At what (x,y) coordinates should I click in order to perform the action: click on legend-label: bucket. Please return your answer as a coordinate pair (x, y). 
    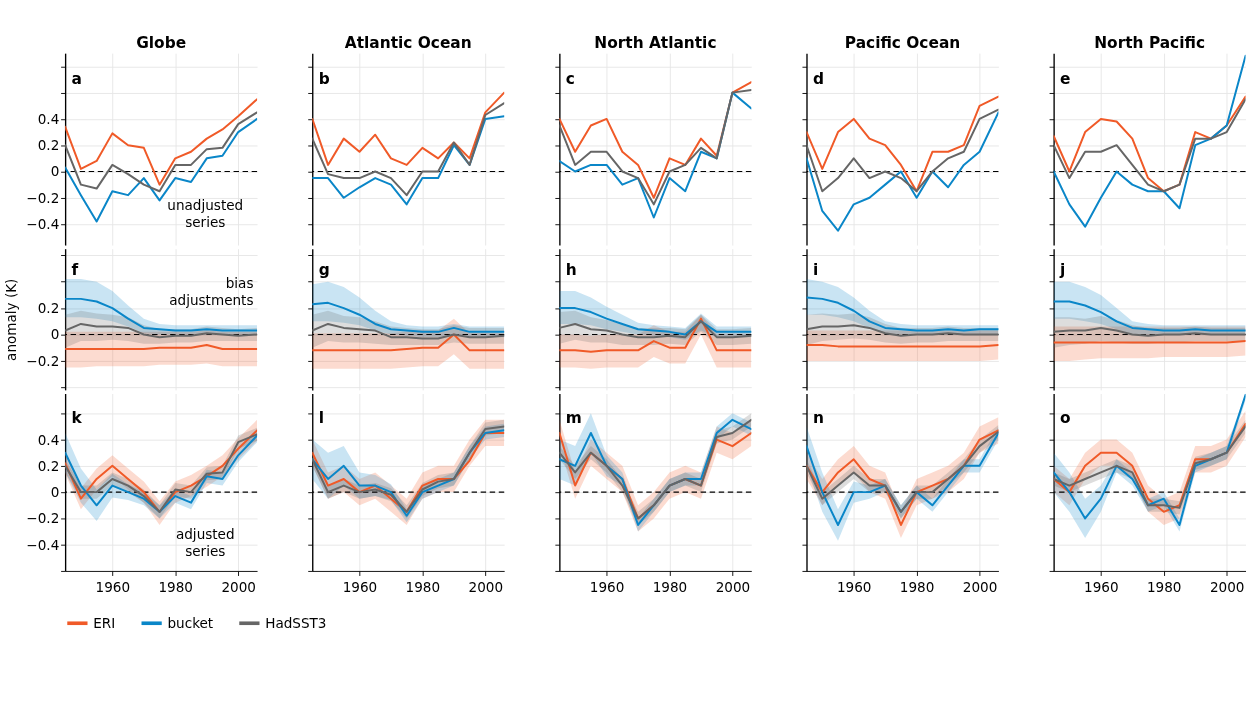
    Looking at the image, I should click on (190, 622).